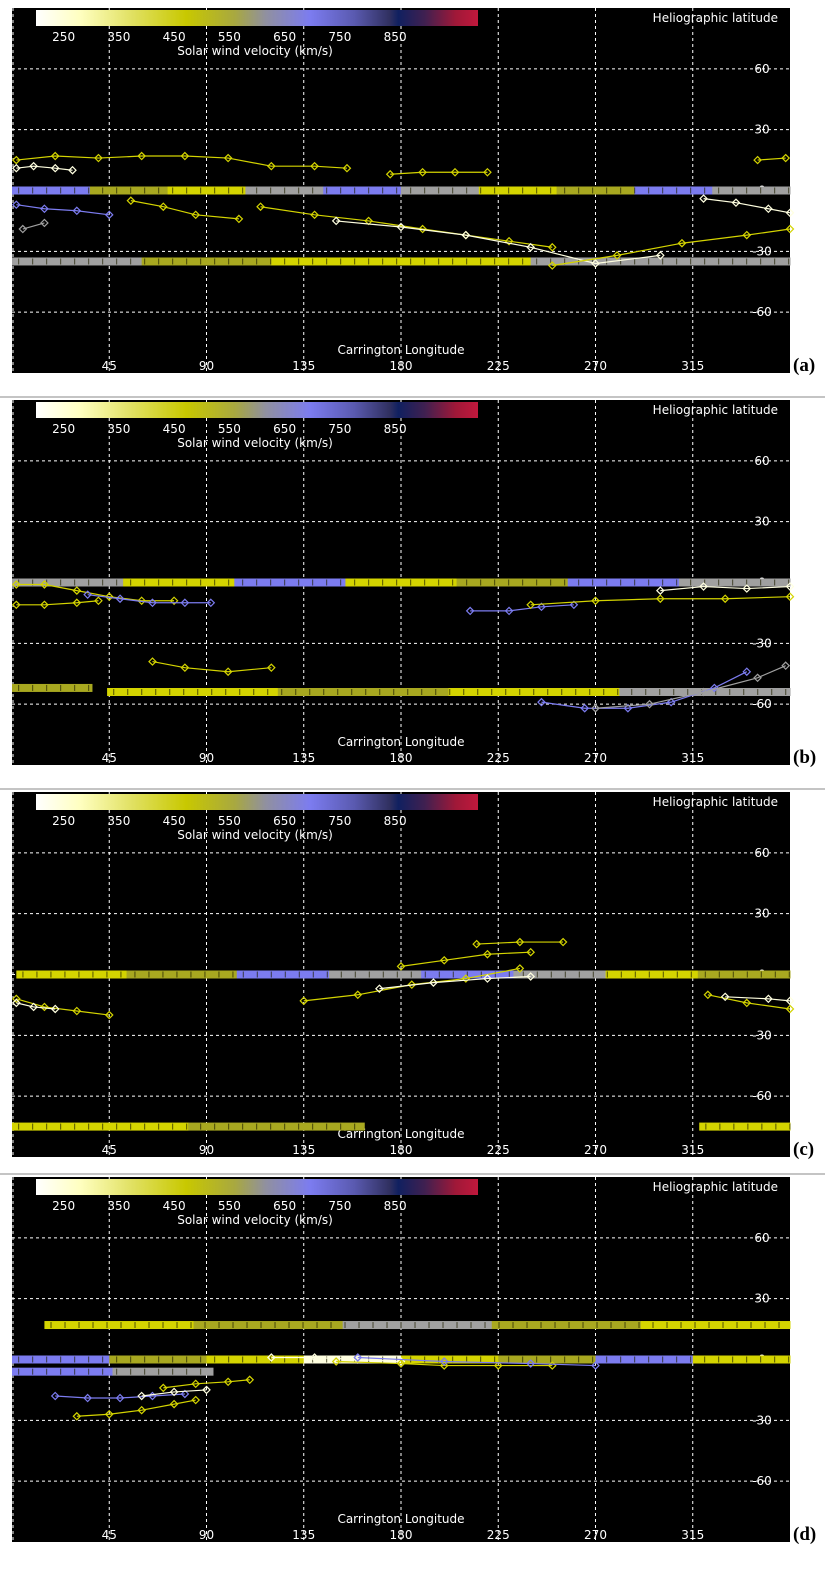 The width and height of the screenshot is (825, 1569). Describe the element at coordinates (715, 1187) in the screenshot. I see `y-axis-label: Heliographic latitude` at that location.